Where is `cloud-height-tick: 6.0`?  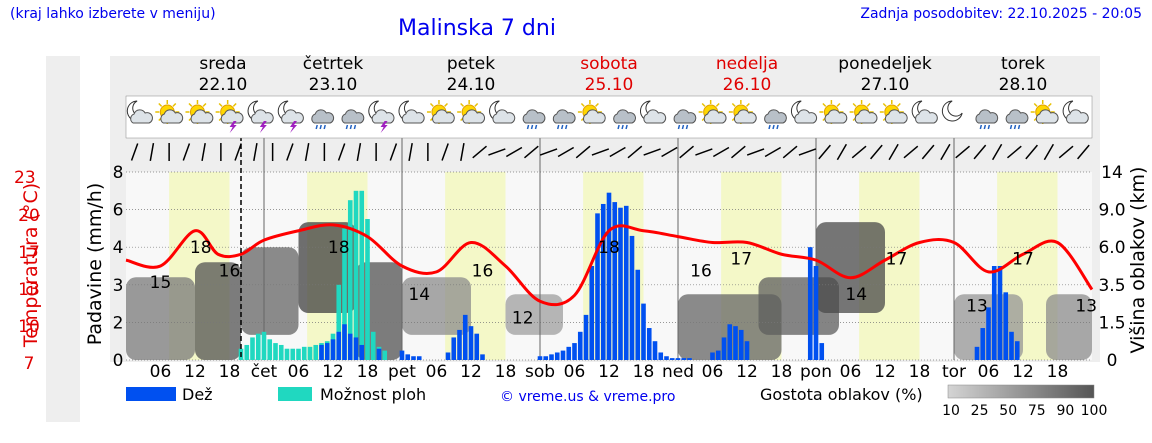
cloud-height-tick: 6.0 is located at coordinates (1111, 248).